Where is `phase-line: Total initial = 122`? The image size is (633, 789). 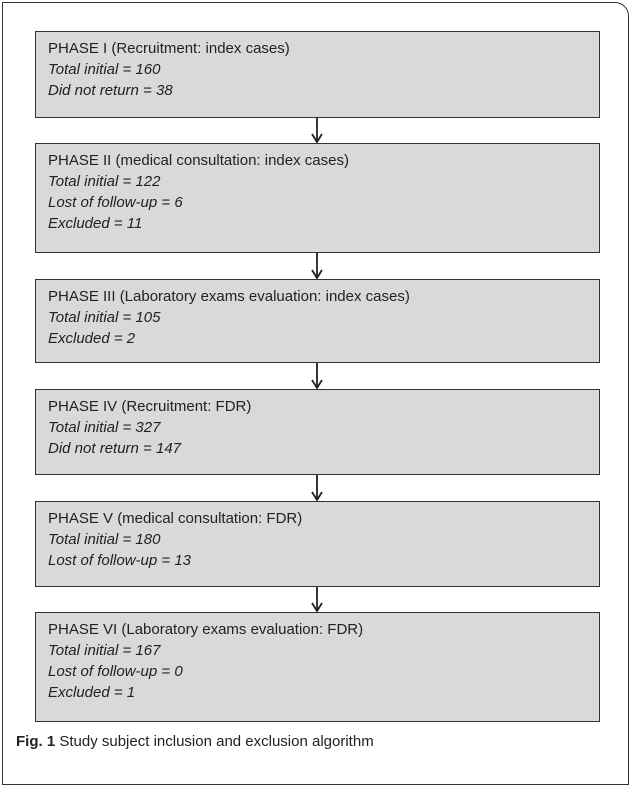 phase-line: Total initial = 122 is located at coordinates (104, 181).